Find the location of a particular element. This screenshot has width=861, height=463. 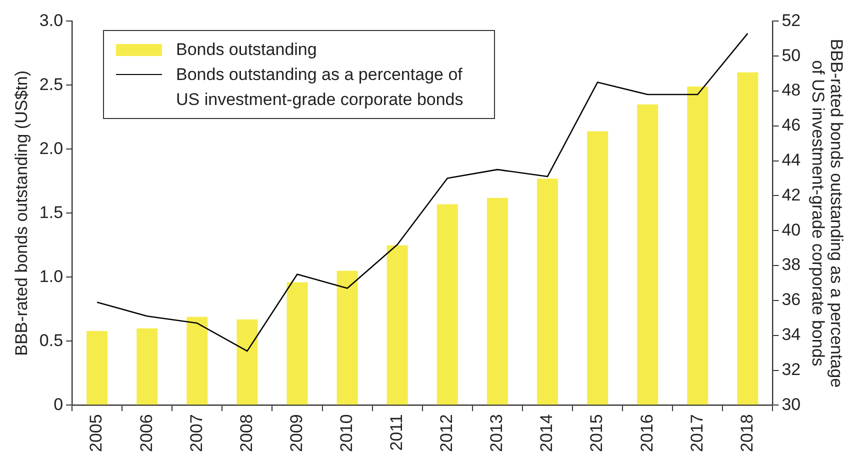

x-tick-label: 2014 is located at coordinates (546, 433).